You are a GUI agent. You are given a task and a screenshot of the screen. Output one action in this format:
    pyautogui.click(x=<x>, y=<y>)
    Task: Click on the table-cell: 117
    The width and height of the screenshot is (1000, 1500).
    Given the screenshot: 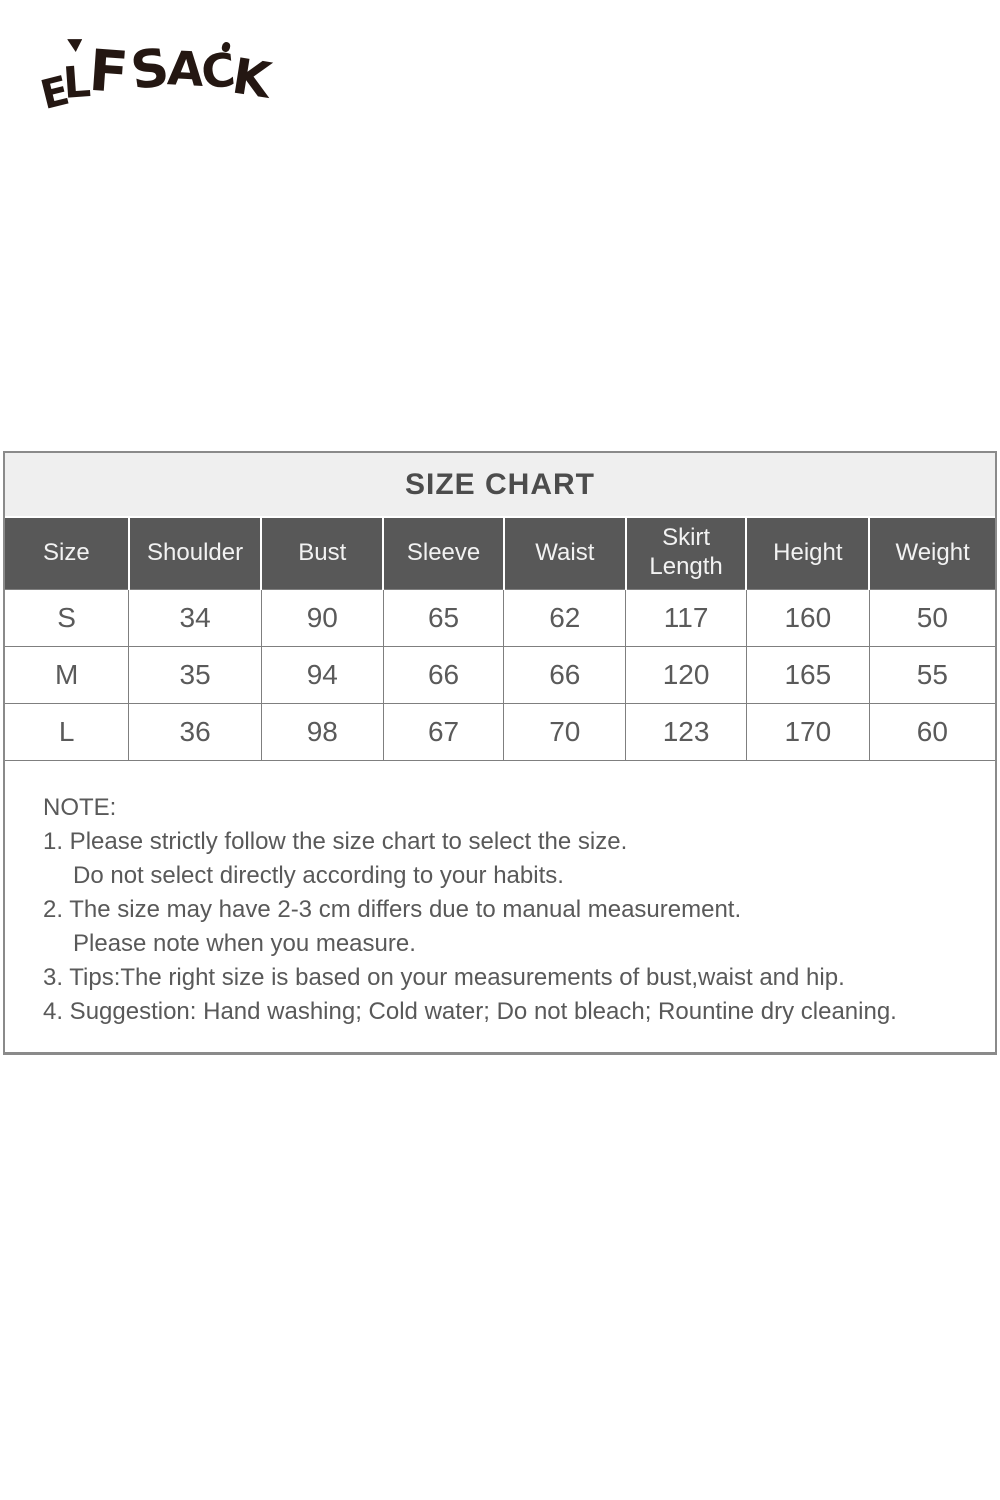 What is the action you would take?
    pyautogui.click(x=686, y=617)
    